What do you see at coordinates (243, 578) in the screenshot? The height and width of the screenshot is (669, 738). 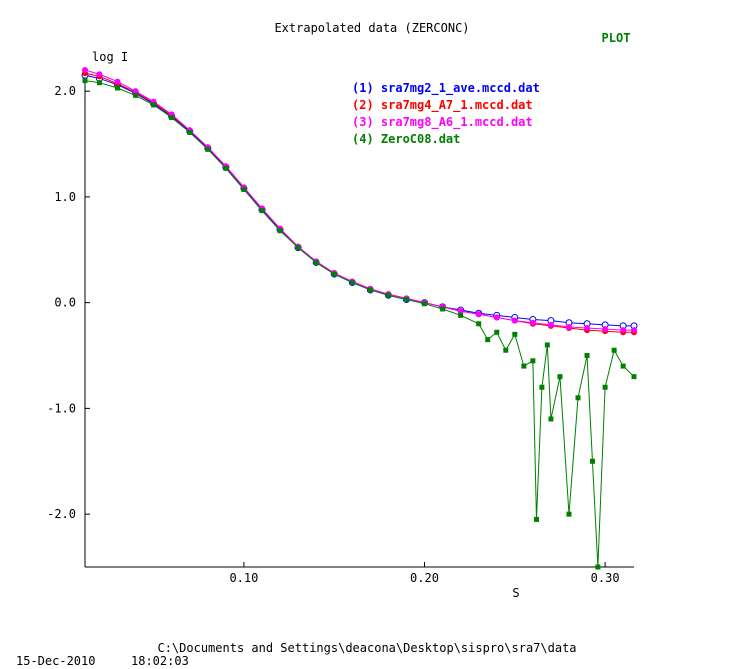 I see `x-tick-label: 0.10` at bounding box center [243, 578].